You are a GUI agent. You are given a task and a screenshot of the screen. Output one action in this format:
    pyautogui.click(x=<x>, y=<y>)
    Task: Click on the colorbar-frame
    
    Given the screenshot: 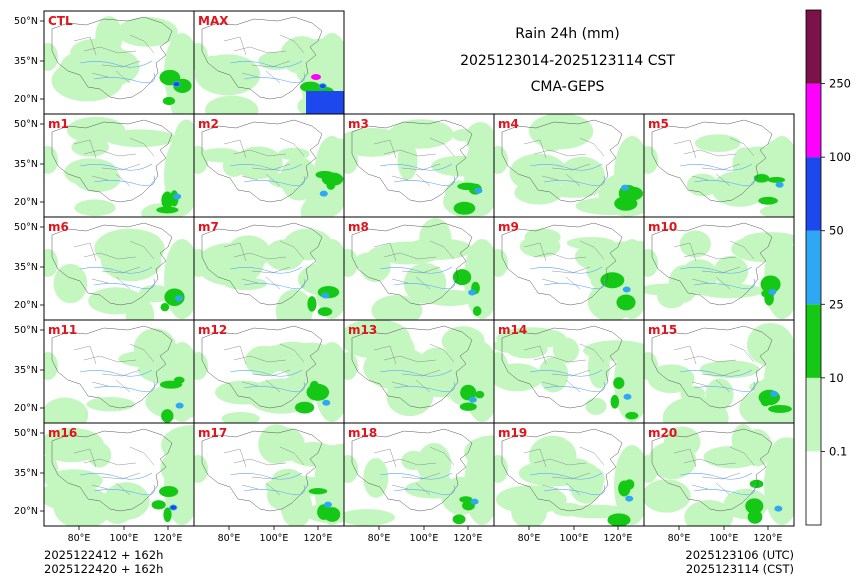 What is the action you would take?
    pyautogui.click(x=813, y=267)
    